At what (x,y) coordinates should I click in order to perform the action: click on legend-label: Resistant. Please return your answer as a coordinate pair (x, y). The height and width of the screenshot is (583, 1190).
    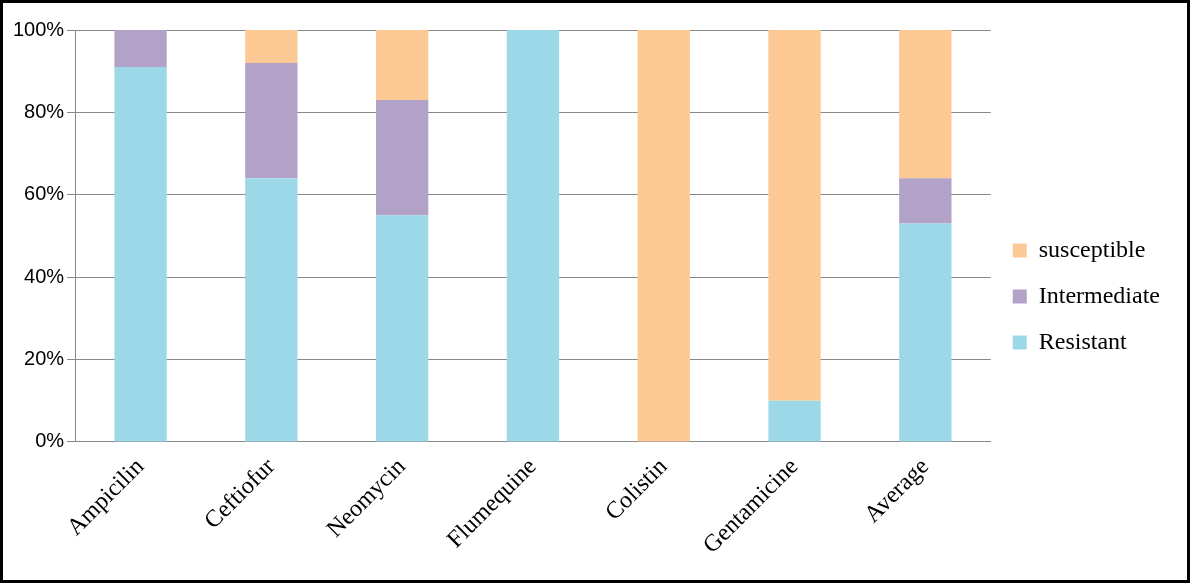
    Looking at the image, I should click on (1083, 340).